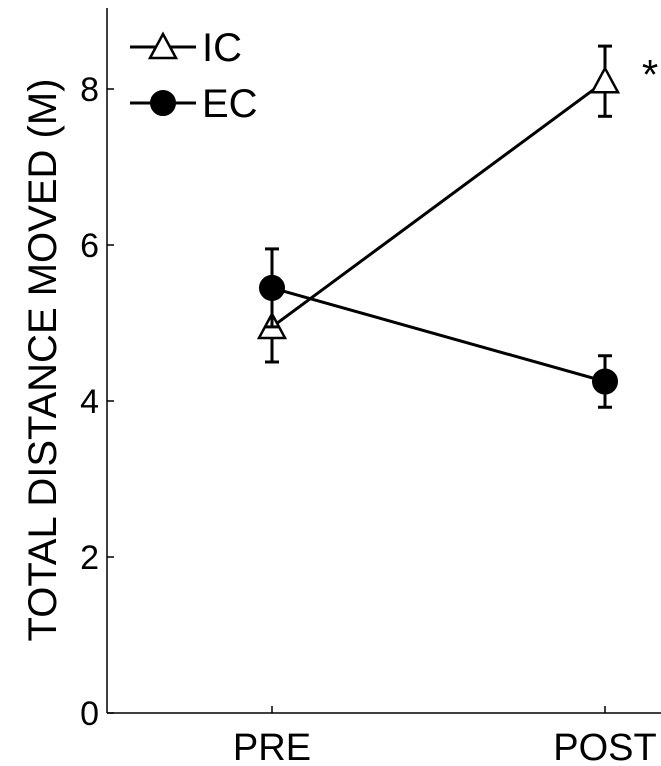 This screenshot has height=766, width=661. I want to click on data-point-ic, so click(605, 79).